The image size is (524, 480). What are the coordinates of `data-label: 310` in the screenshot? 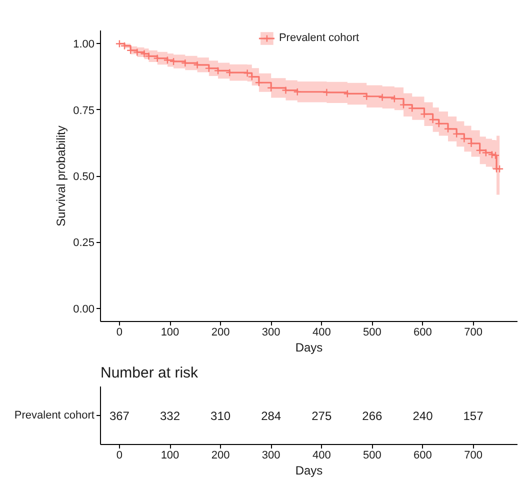 It's located at (220, 416).